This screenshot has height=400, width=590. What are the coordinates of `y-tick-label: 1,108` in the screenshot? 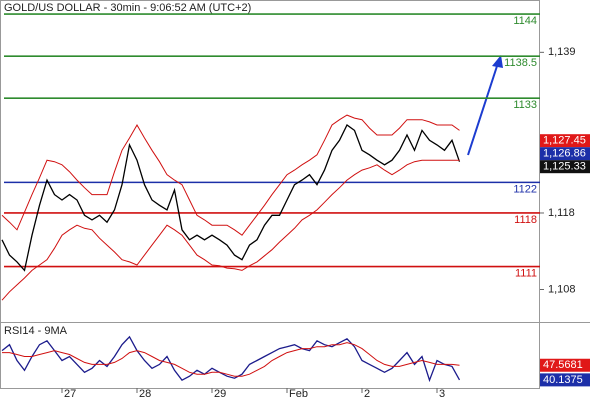 It's located at (562, 289).